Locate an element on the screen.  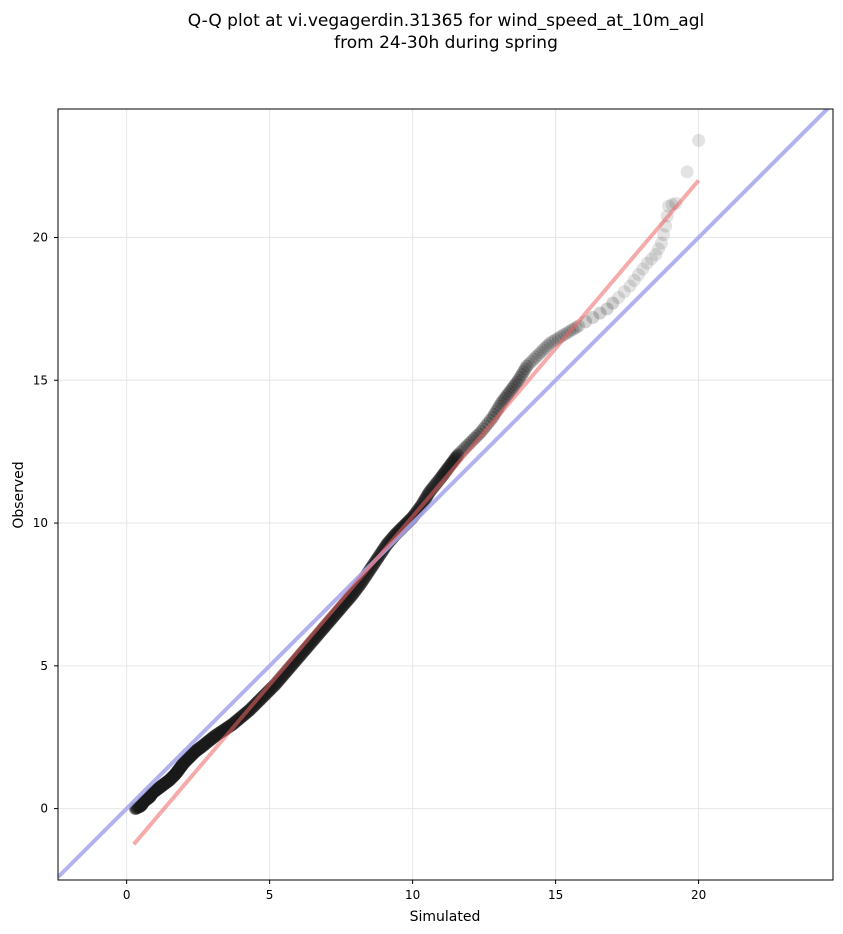
x-tick-label: 0 is located at coordinates (127, 895).